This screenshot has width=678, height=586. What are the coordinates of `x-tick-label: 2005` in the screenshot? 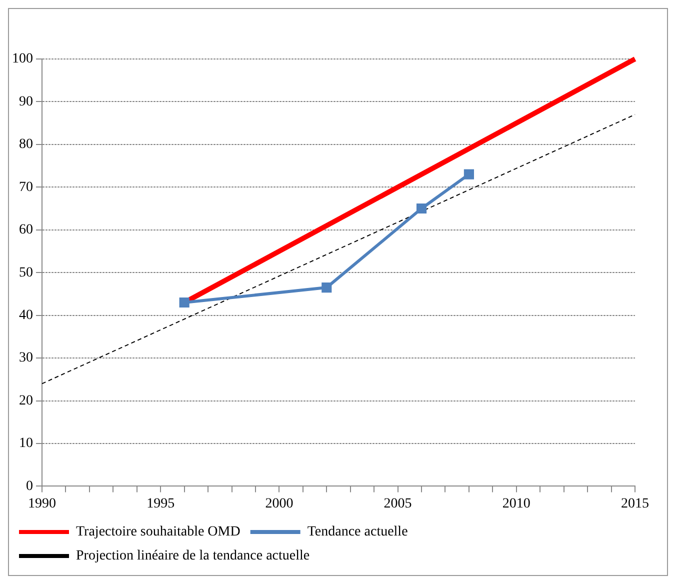 It's located at (398, 504).